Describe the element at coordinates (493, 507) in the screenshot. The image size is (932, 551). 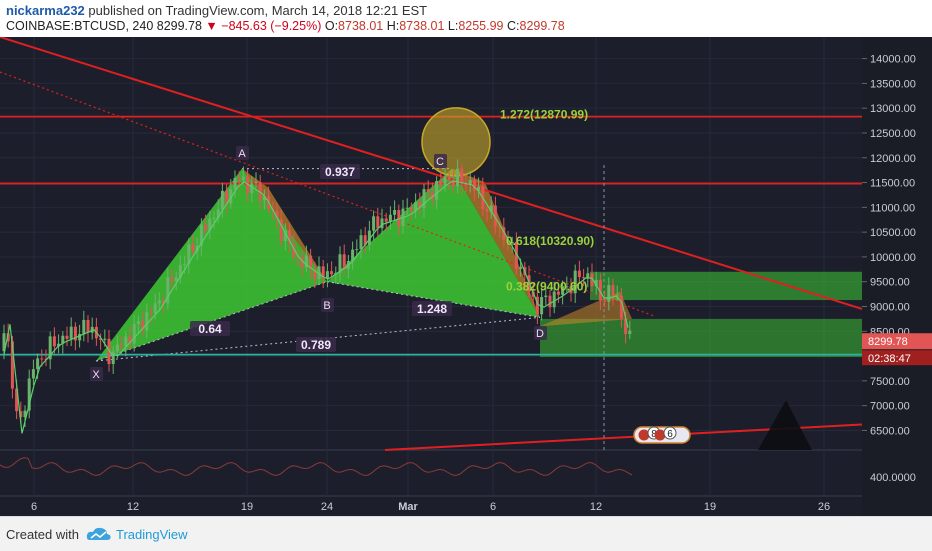
I see `x-tick-label: 6` at that location.